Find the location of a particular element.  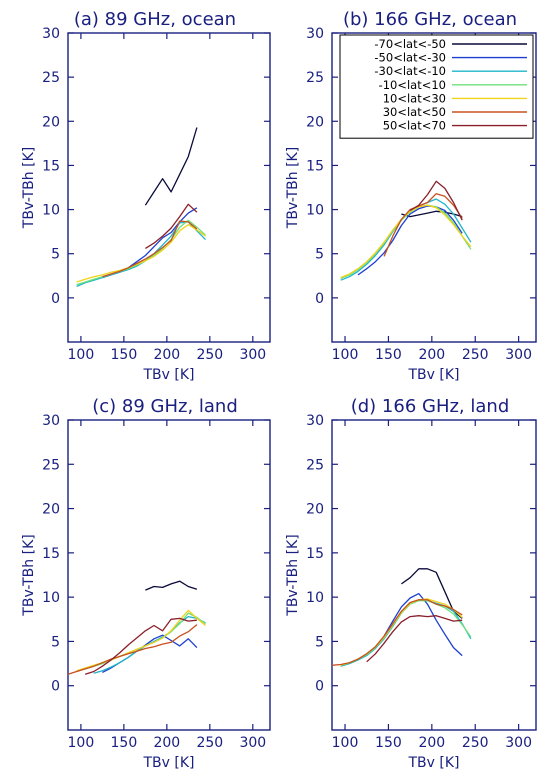

legend-label: -70<lat<-50 is located at coordinates (410, 44).